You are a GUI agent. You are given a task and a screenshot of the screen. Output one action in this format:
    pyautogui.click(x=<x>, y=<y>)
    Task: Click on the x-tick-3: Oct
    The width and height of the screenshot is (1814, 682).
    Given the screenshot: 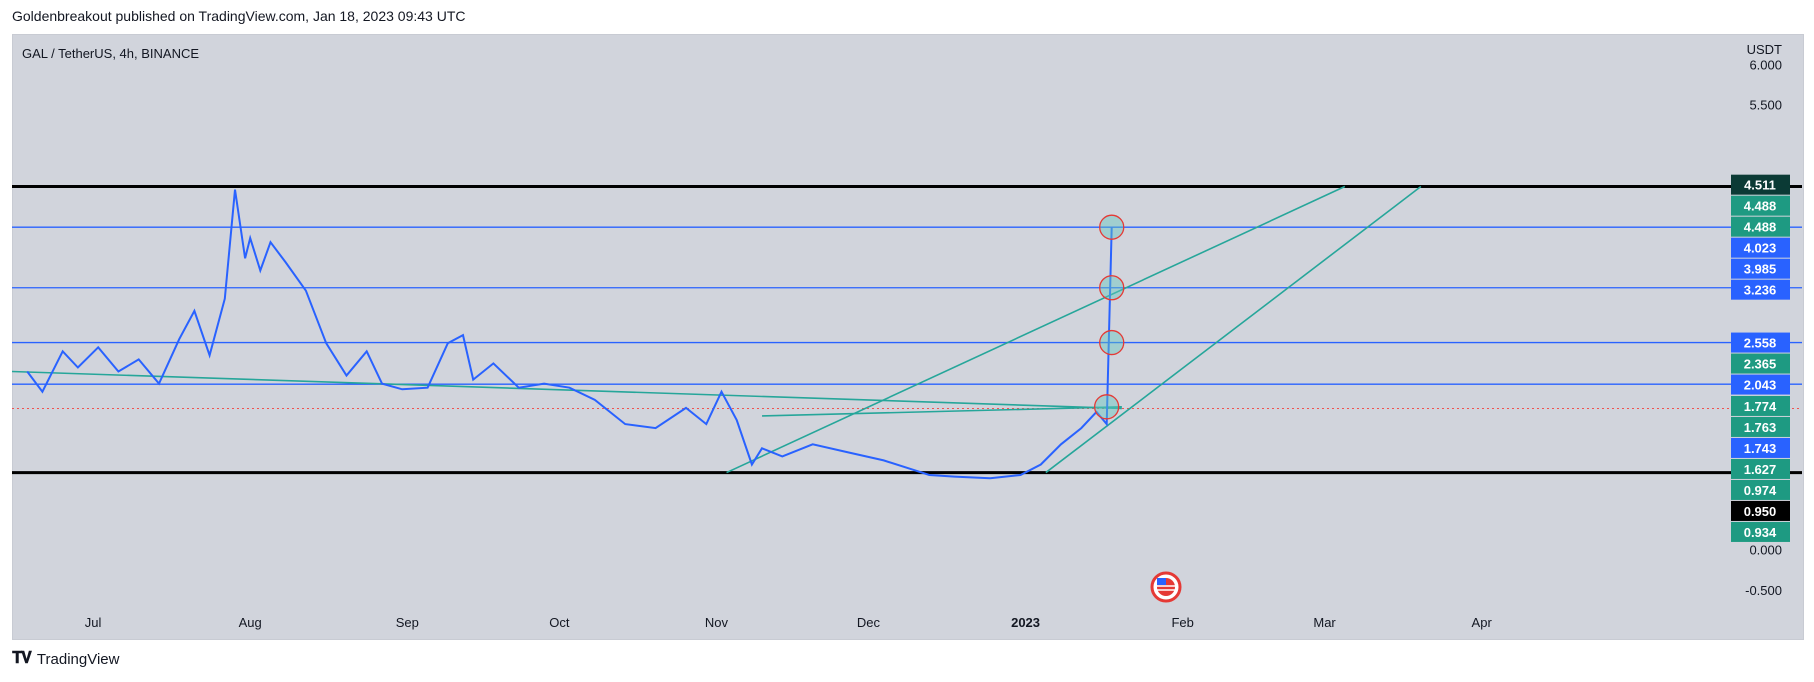 What is the action you would take?
    pyautogui.click(x=559, y=622)
    